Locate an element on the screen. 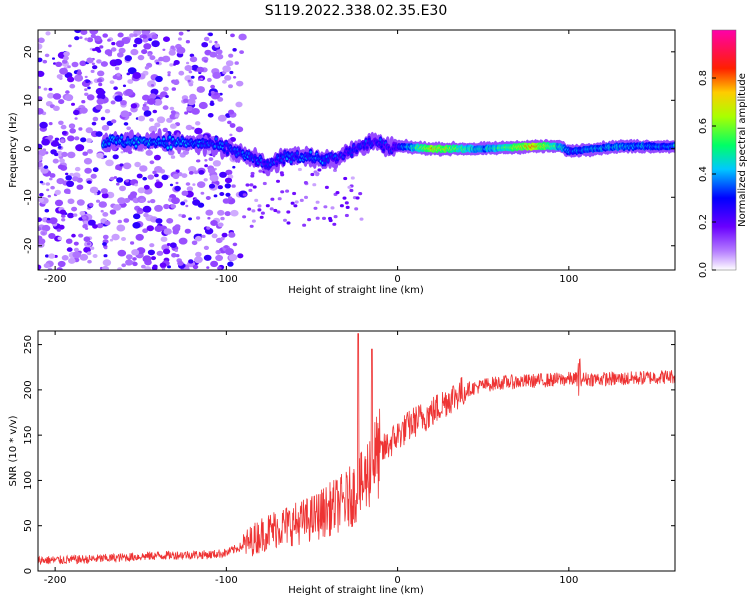 This screenshot has height=604, width=750. y-tick-label: 150 is located at coordinates (28, 435).